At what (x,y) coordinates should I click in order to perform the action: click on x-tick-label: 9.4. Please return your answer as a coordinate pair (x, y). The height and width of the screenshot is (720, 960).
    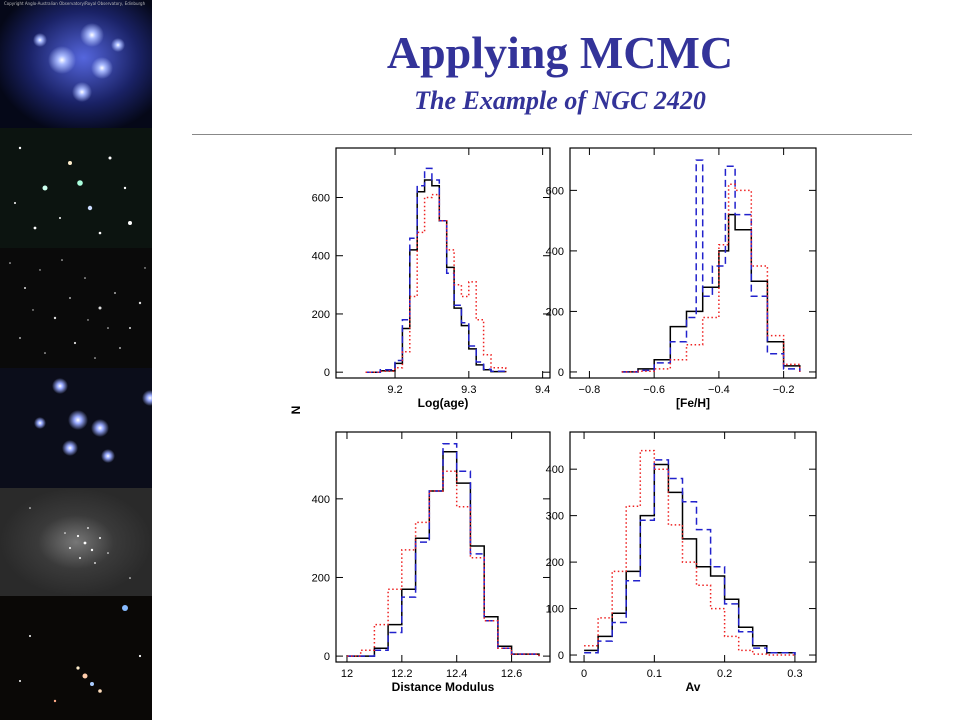
    Looking at the image, I should click on (542, 390).